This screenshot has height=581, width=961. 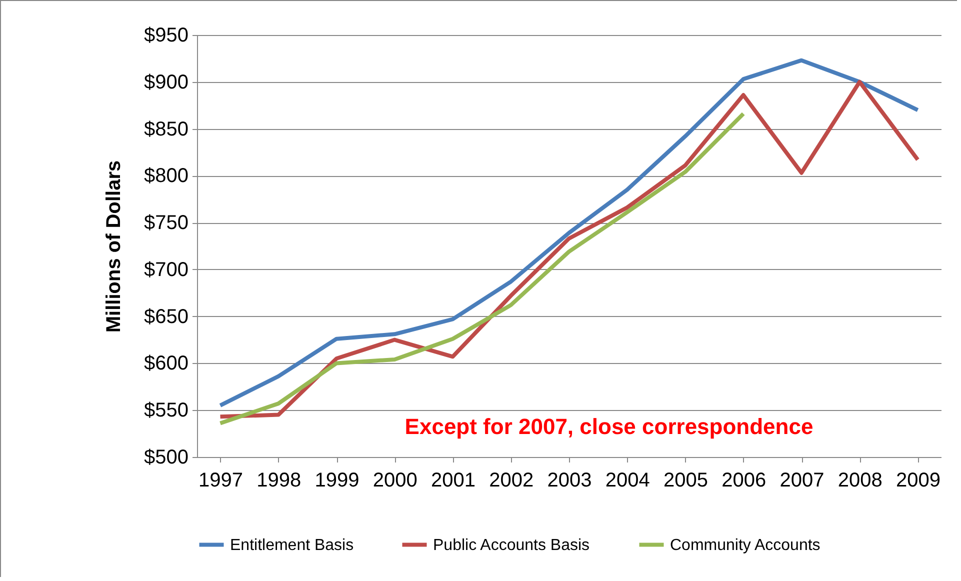 I want to click on legend-label: Entitlement Basis, so click(x=292, y=545).